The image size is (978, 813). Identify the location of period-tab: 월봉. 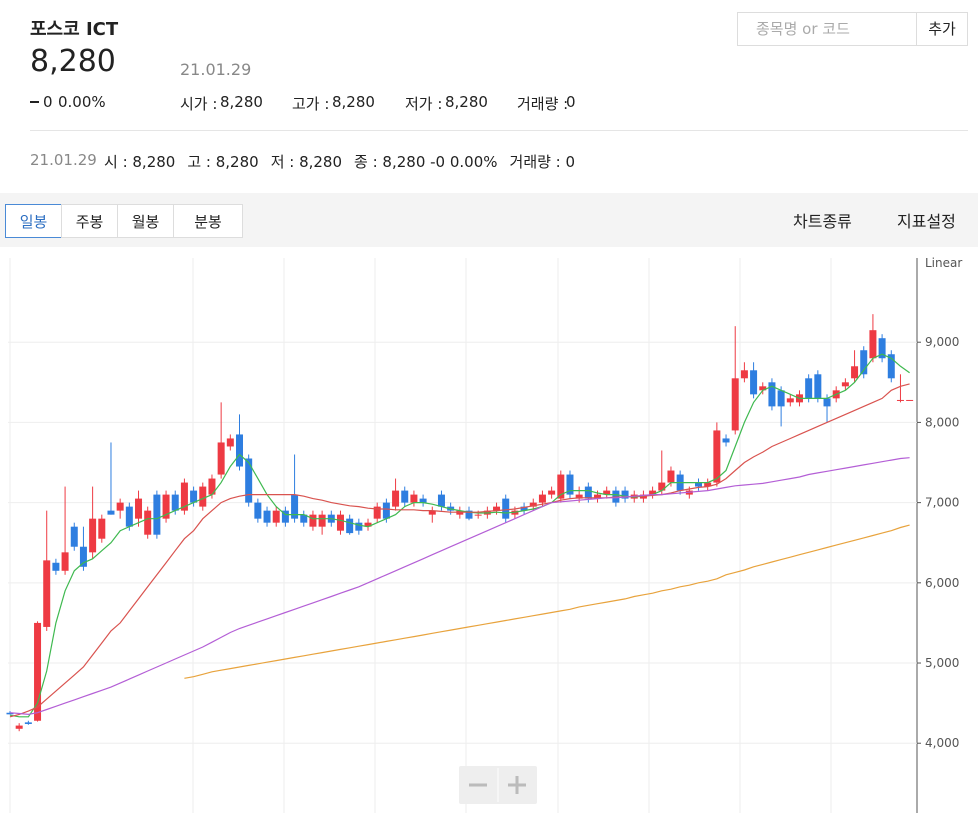
(145, 221).